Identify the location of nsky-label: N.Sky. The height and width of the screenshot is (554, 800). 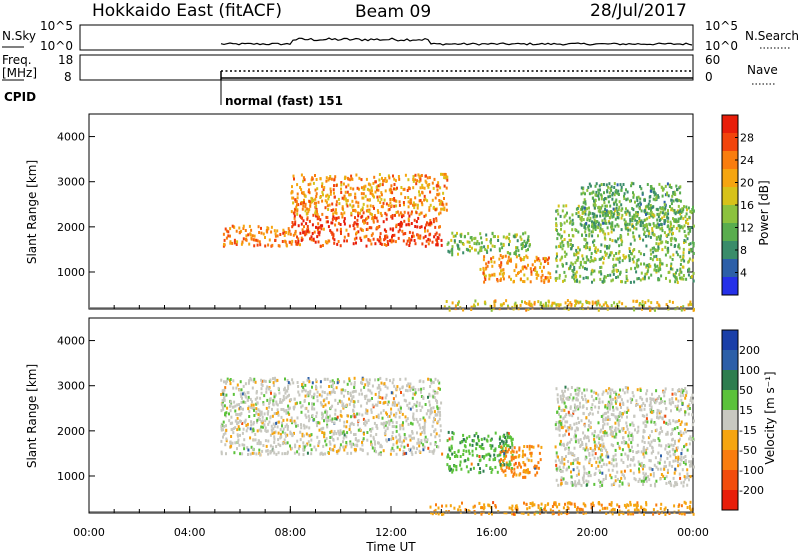
(19, 36).